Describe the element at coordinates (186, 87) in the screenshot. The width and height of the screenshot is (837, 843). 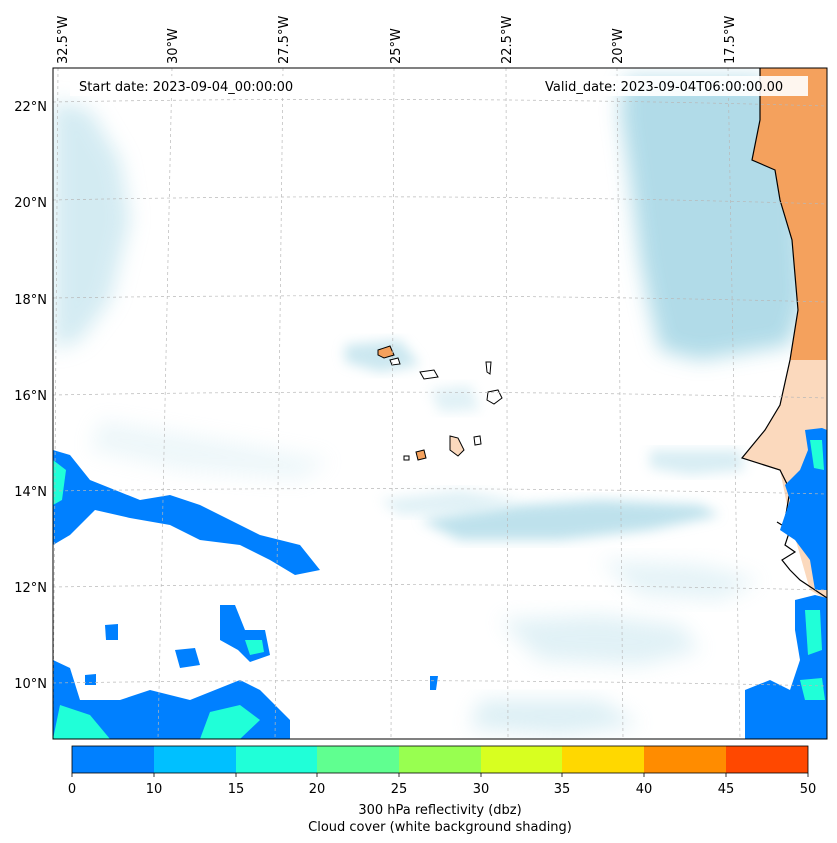
I see `start-date-label: Start date: 2023-09-04_00:00:00` at that location.